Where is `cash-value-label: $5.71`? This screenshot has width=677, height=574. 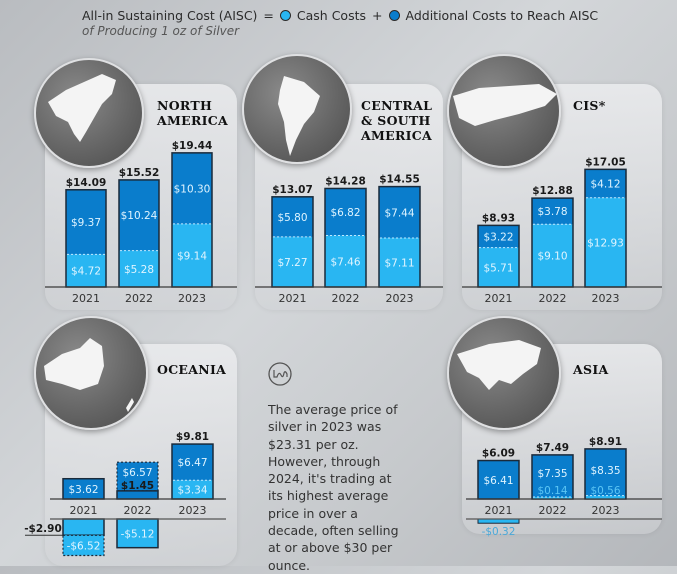 cash-value-label: $5.71 is located at coordinates (498, 268).